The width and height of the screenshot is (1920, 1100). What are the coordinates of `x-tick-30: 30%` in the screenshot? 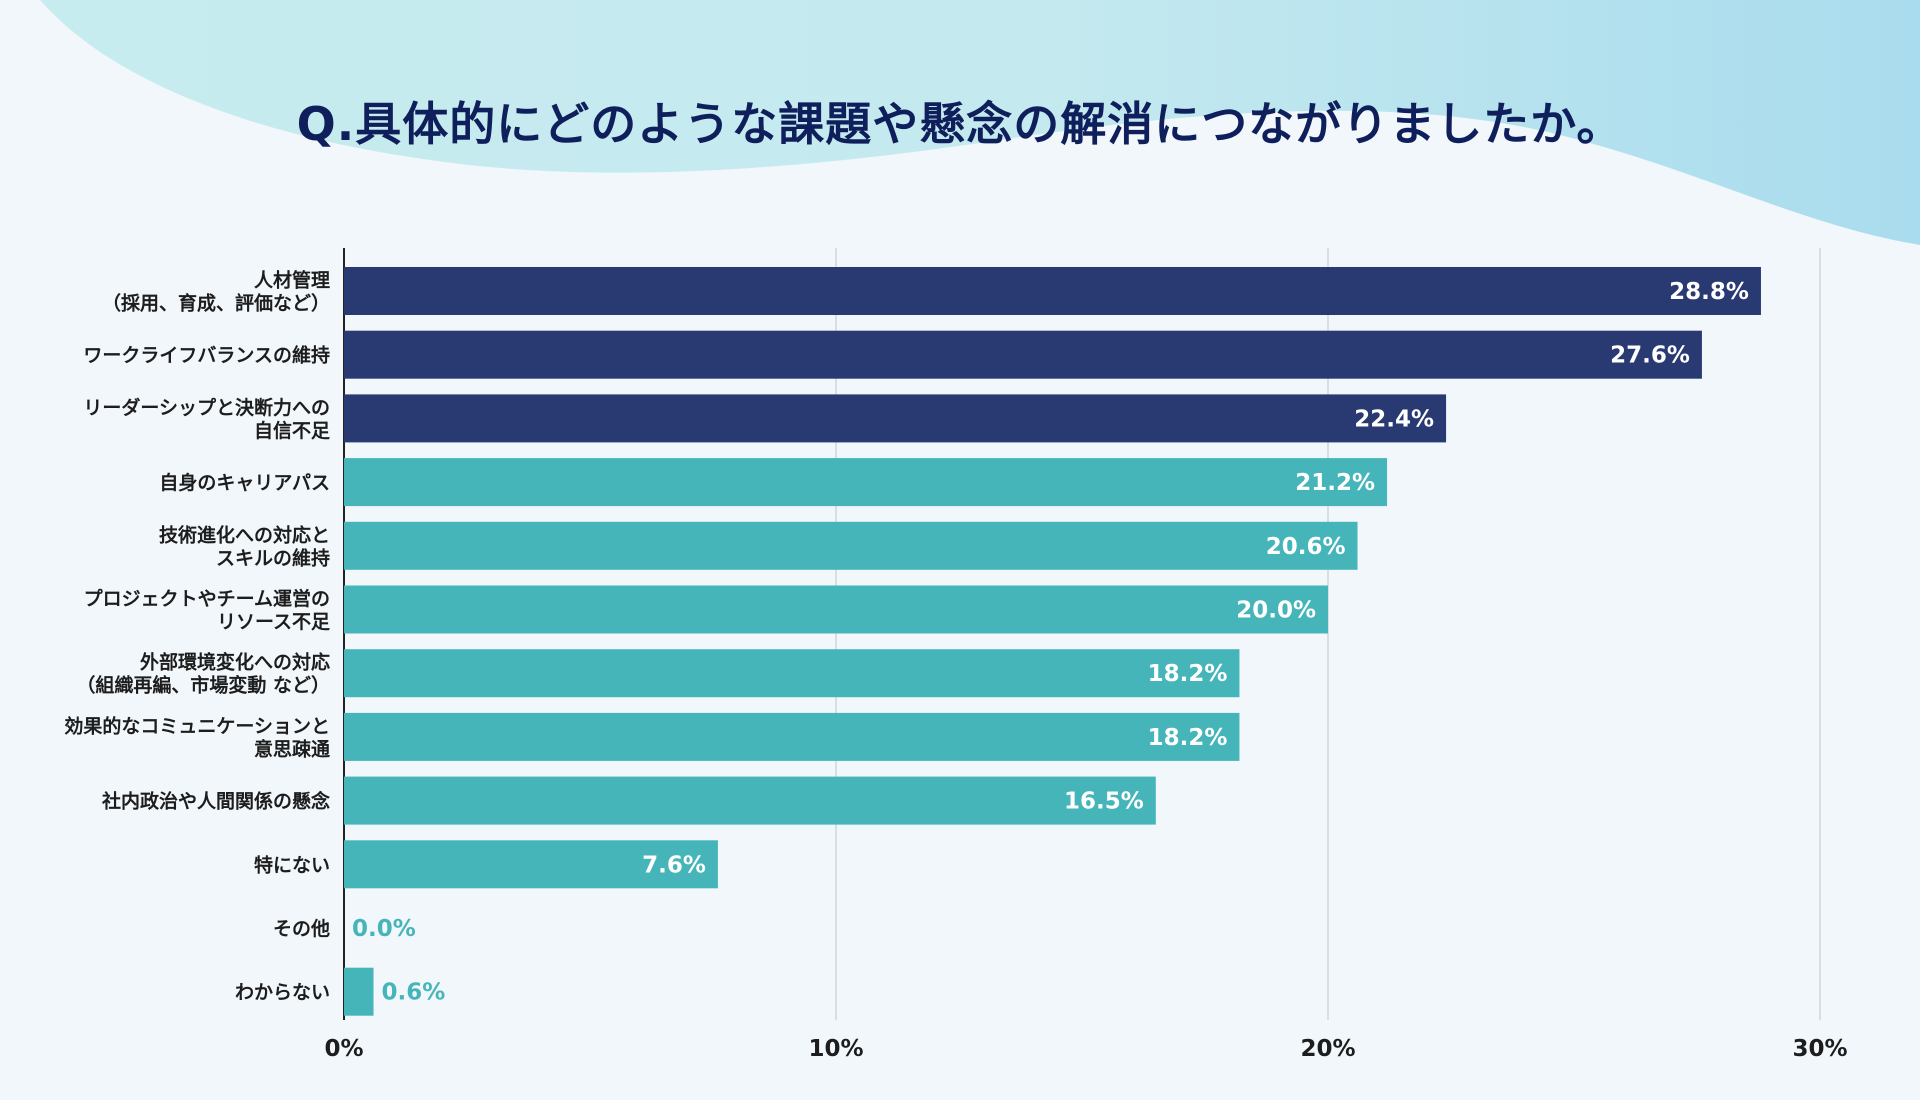 It's located at (1819, 1049).